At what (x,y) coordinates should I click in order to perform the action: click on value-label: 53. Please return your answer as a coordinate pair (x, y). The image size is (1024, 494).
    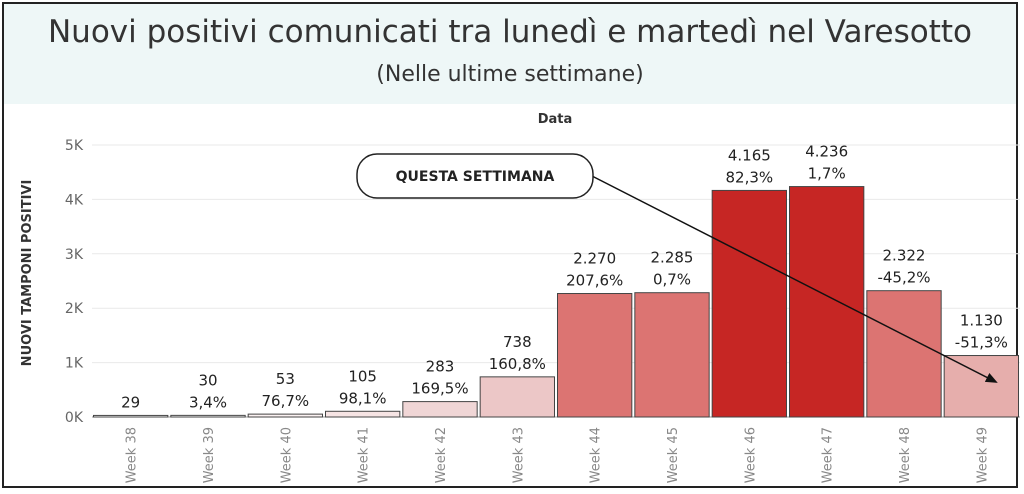
    Looking at the image, I should click on (285, 379).